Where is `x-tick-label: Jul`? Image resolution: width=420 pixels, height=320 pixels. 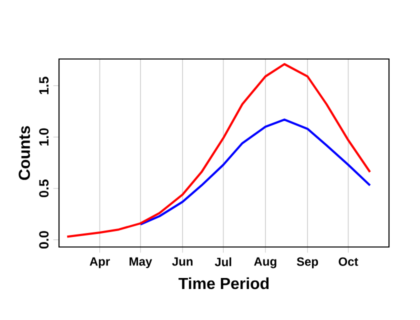 x-tick-label: Jul is located at coordinates (223, 261).